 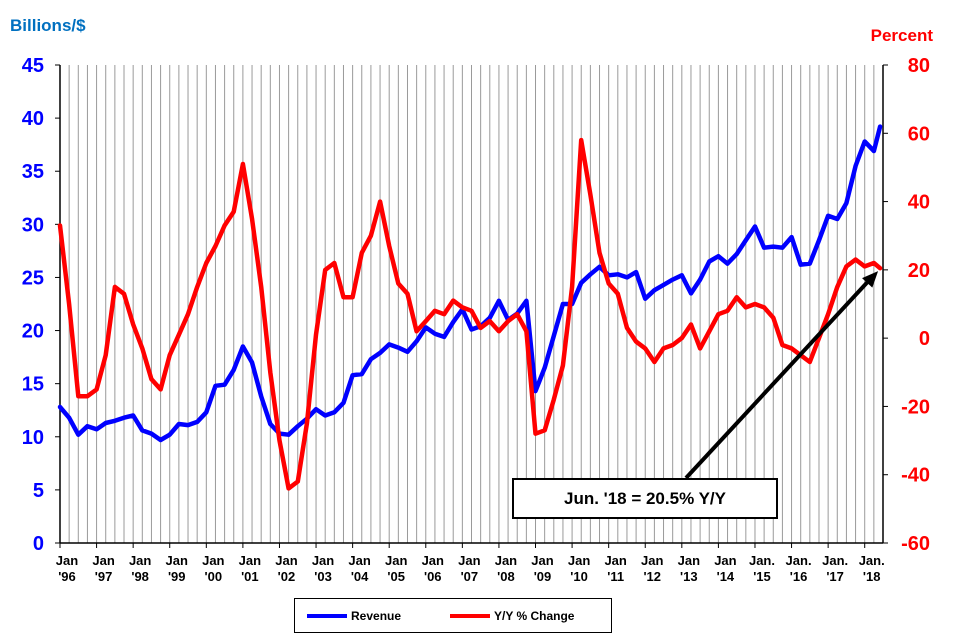 What do you see at coordinates (177, 576) in the screenshot?
I see `x-tick-label-year: '99` at bounding box center [177, 576].